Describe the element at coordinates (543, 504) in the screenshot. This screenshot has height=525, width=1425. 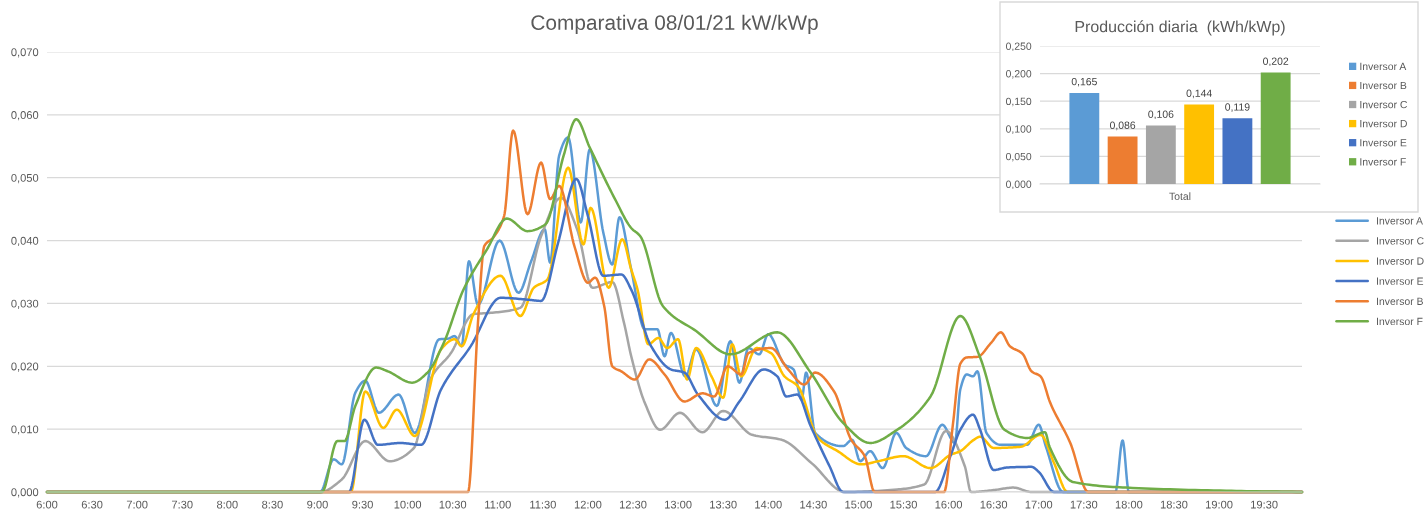
I see `x-tick-label: 11:30` at that location.